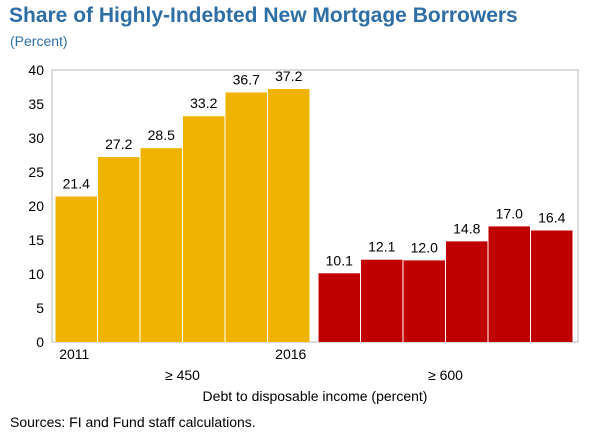 The image size is (600, 435). Describe the element at coordinates (36, 138) in the screenshot. I see `y-tick-label: 30` at that location.